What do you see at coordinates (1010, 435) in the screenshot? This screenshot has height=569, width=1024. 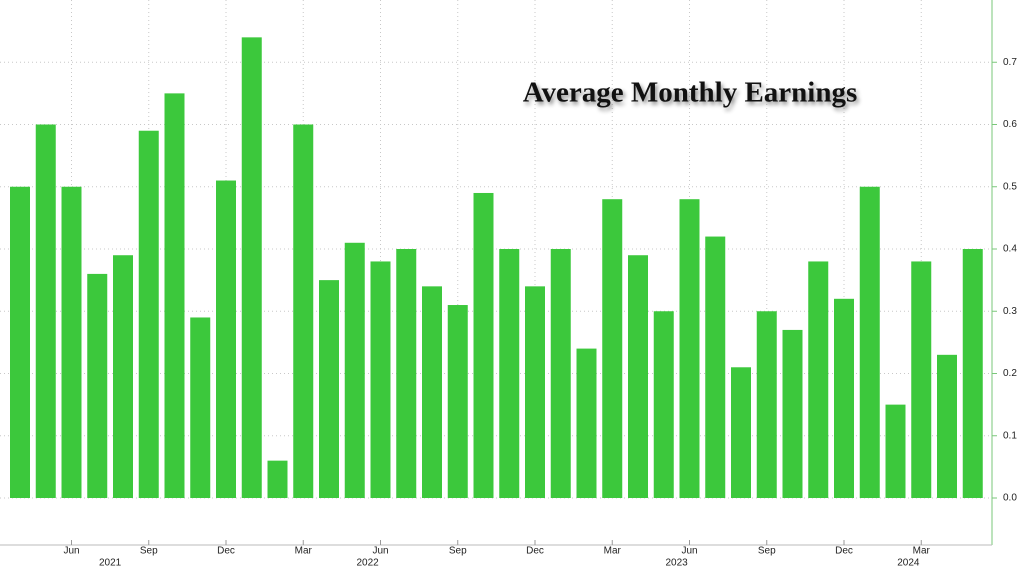 I see `y-tick-label: 0.1` at bounding box center [1010, 435].